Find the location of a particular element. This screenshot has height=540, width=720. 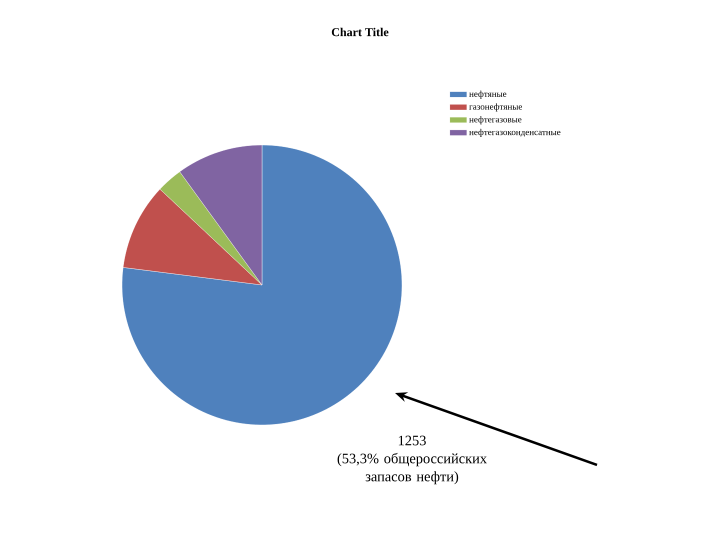

legend-label: нефтяные is located at coordinates (487, 94).